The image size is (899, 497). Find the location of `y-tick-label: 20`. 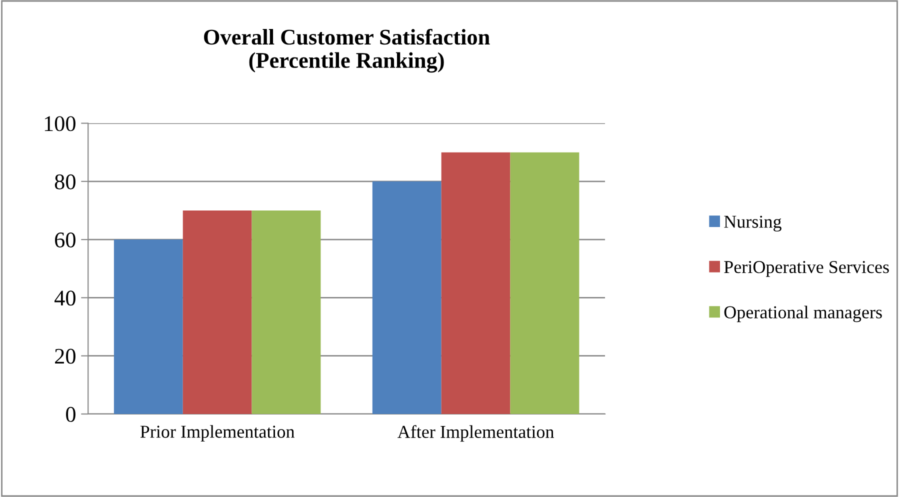

y-tick-label: 20 is located at coordinates (65, 356).